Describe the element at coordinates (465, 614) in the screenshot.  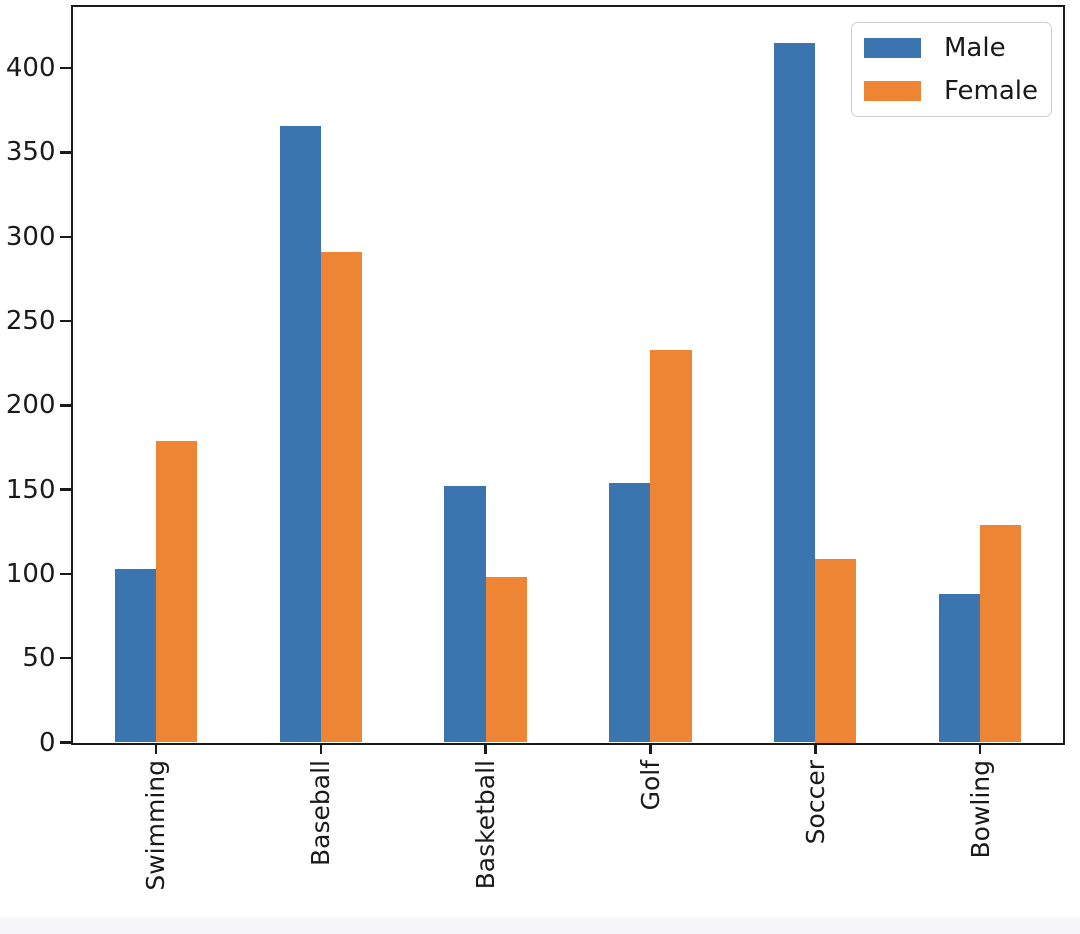
I see `bar-male-basketball` at that location.